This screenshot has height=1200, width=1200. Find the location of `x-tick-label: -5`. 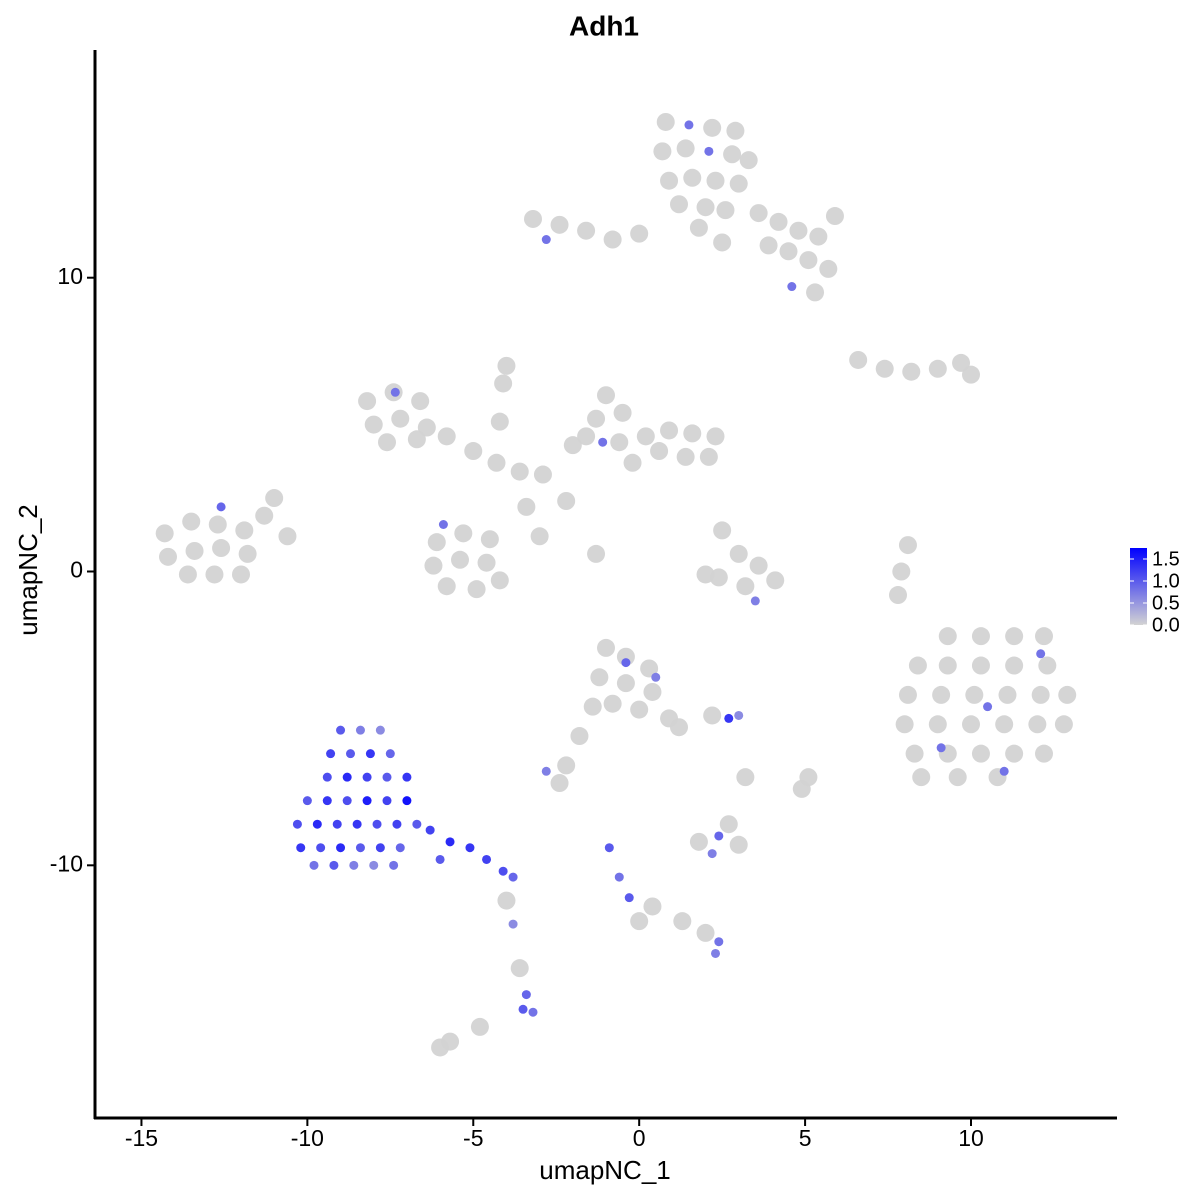

x-tick-label: -5 is located at coordinates (473, 1138).